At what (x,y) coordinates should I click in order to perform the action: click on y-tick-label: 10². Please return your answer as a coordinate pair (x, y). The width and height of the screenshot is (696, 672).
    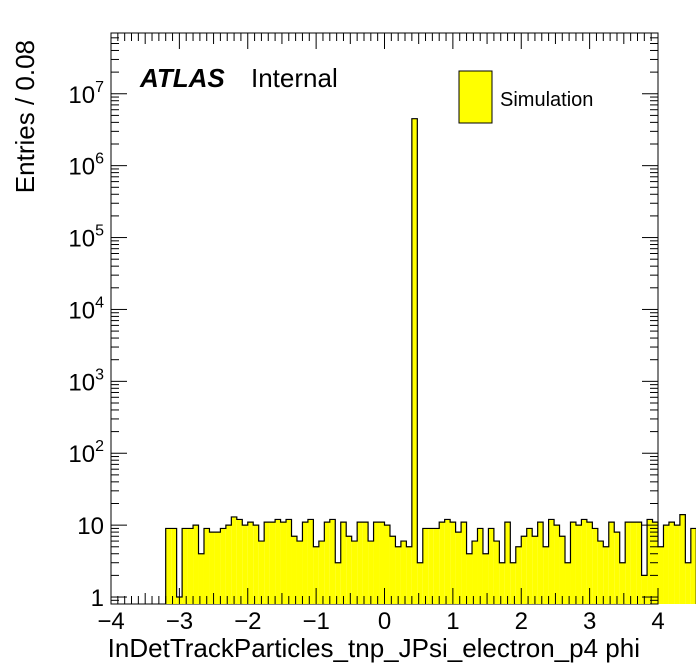
    Looking at the image, I should click on (86, 453).